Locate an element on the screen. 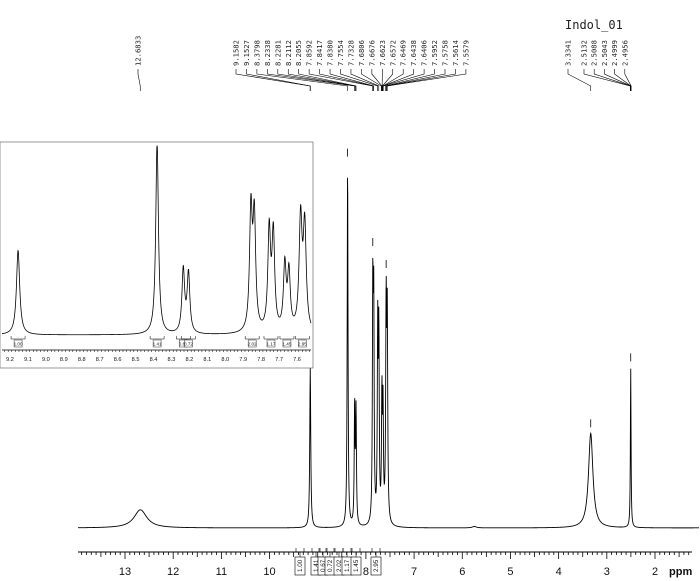 This screenshot has height=581, width=700. peak-label: 2.4956 is located at coordinates (624, 53).